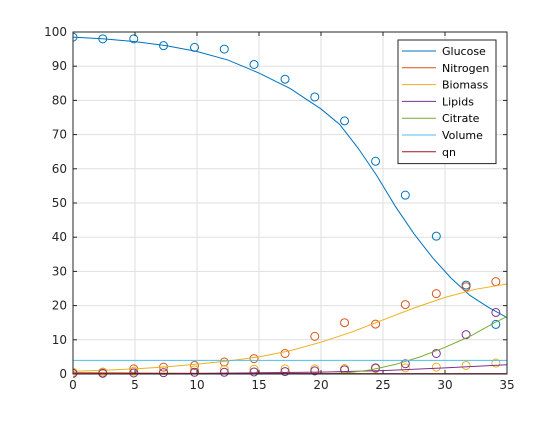  Describe the element at coordinates (449, 152) in the screenshot. I see `legend-label: qn` at that location.